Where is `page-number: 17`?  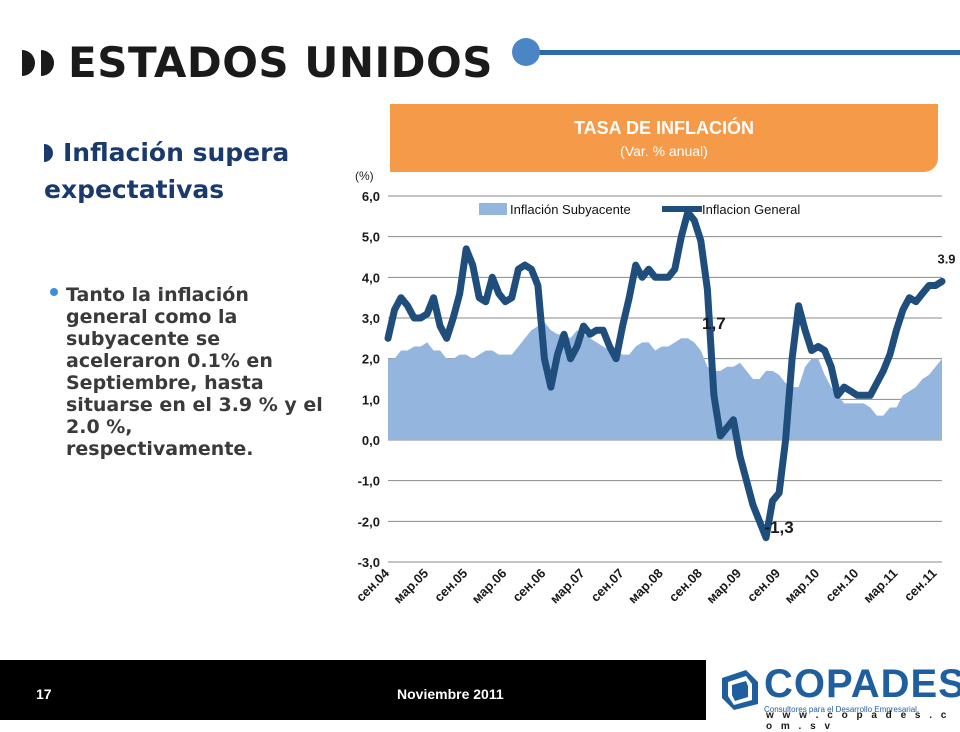 page-number: 17 is located at coordinates (44, 694).